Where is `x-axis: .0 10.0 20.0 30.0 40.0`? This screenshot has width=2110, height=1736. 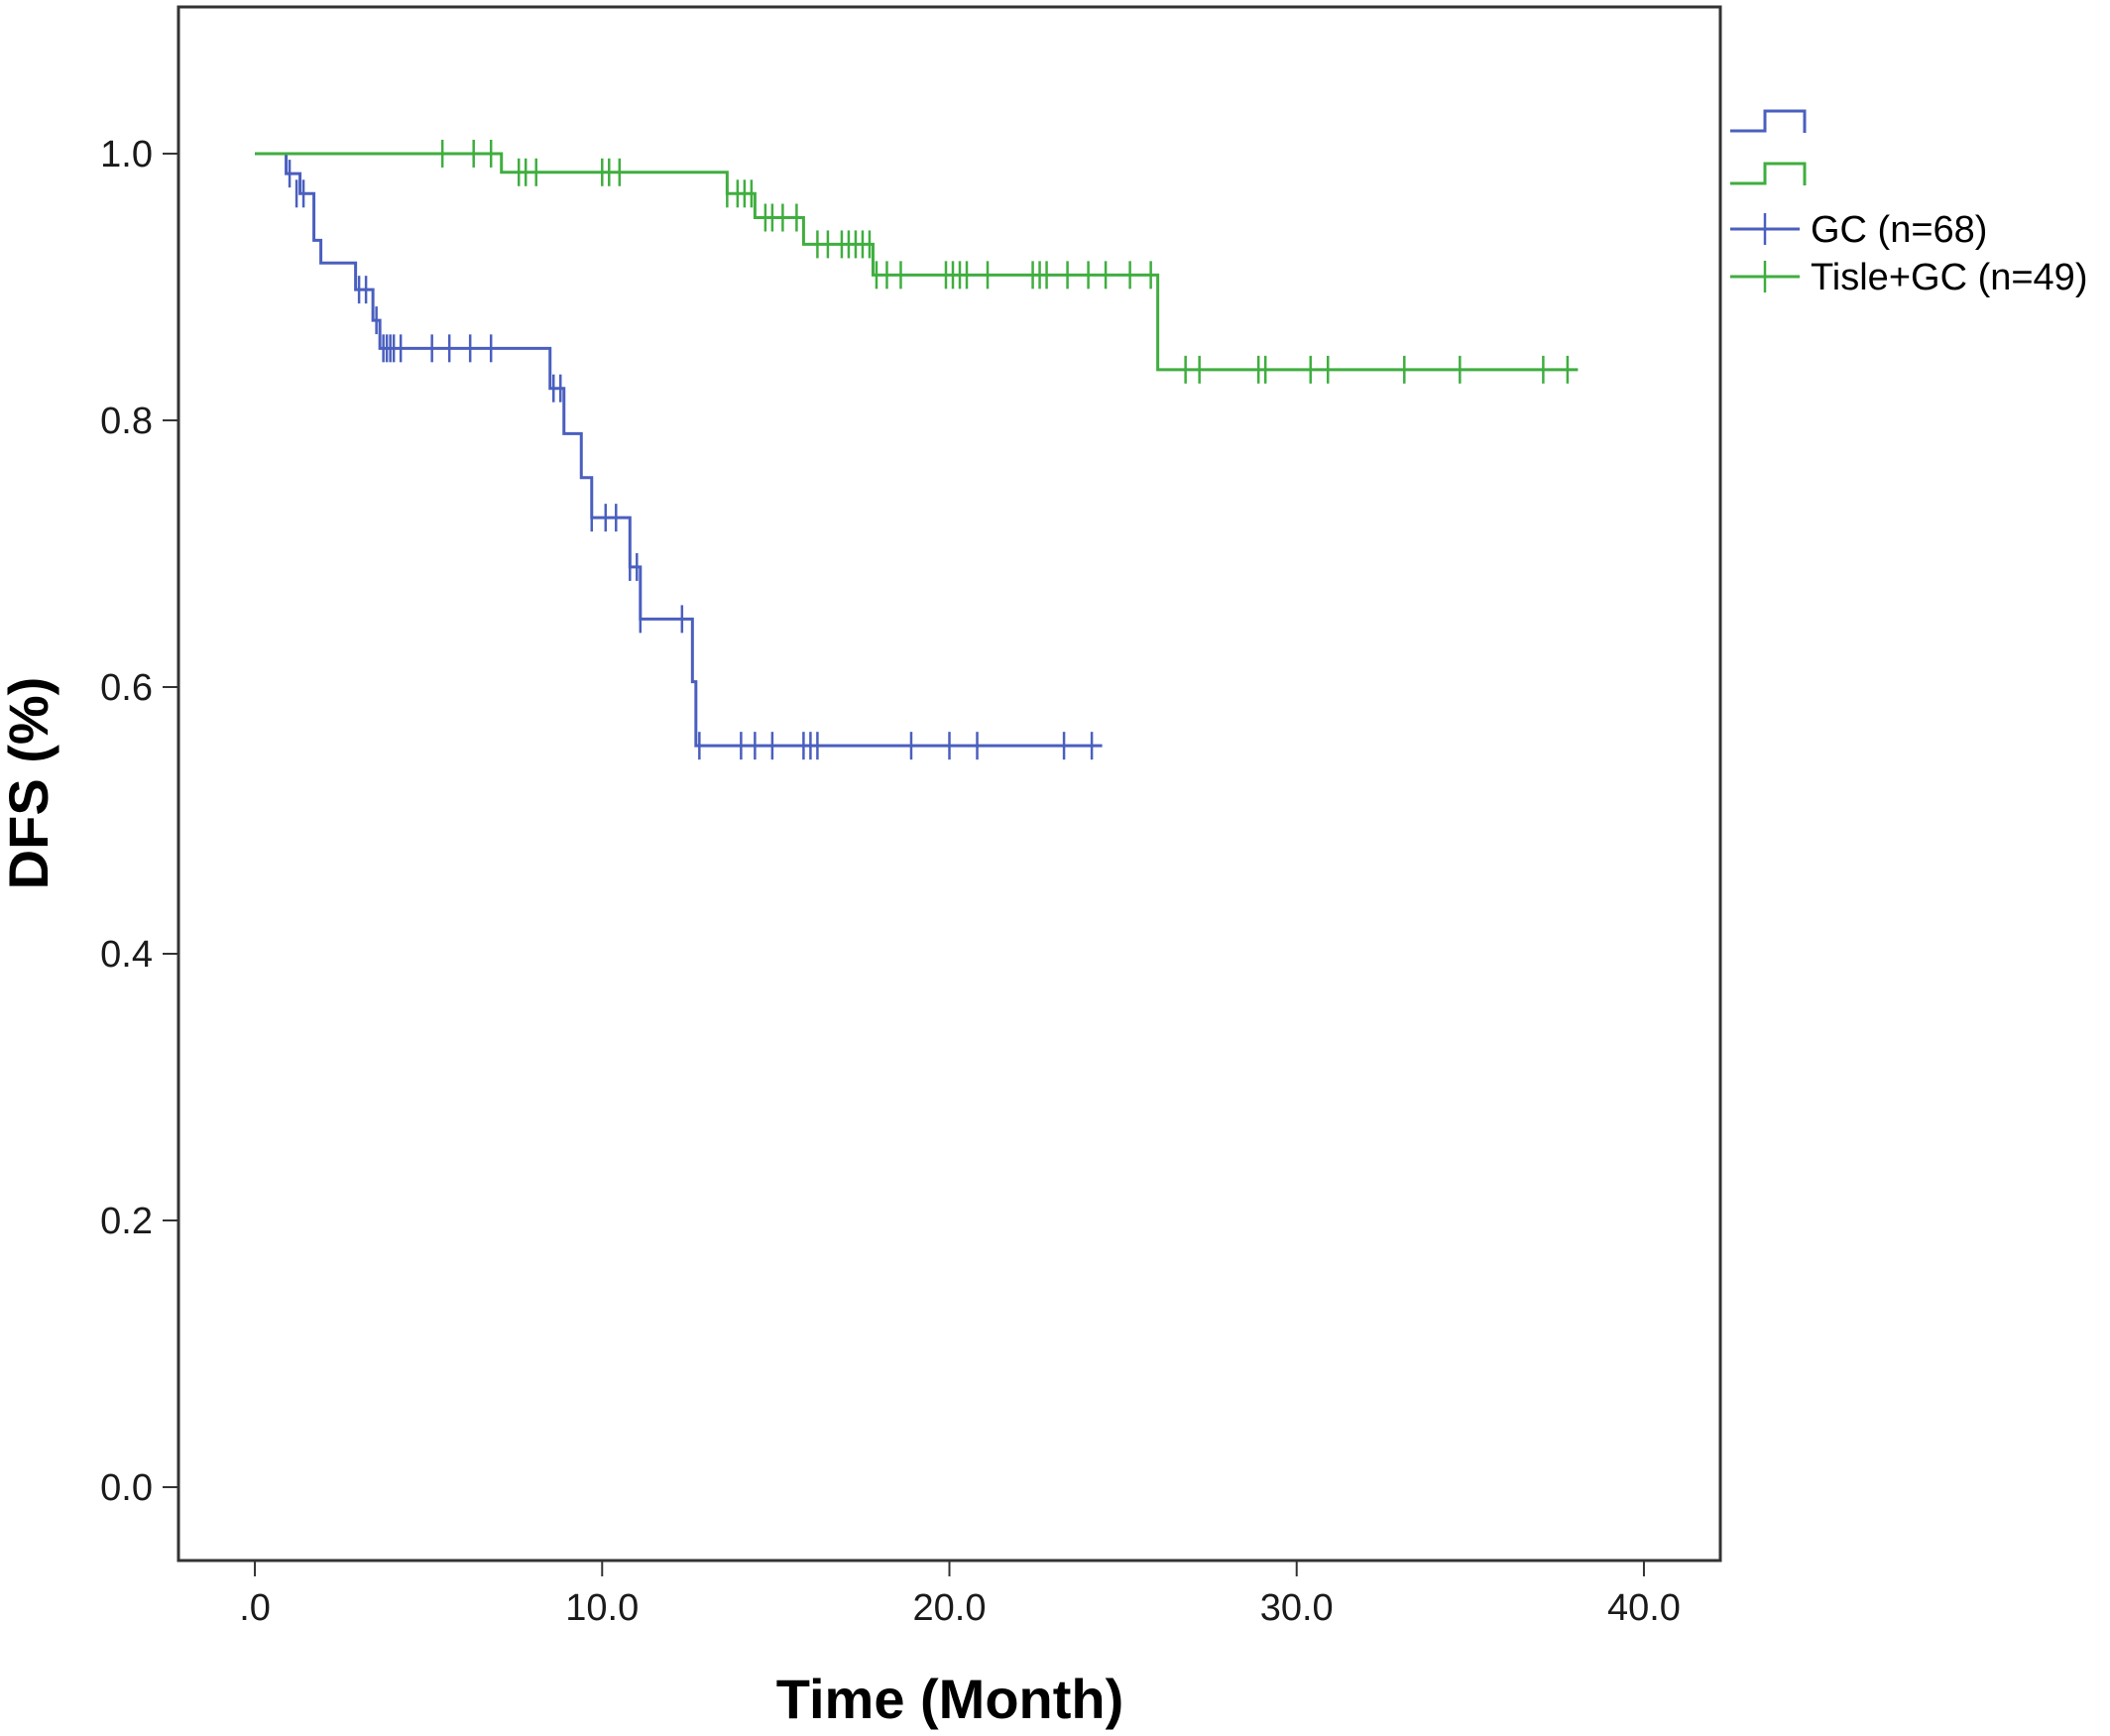
x-axis: .0 10.0 20.0 30.0 40.0 is located at coordinates (960, 1595).